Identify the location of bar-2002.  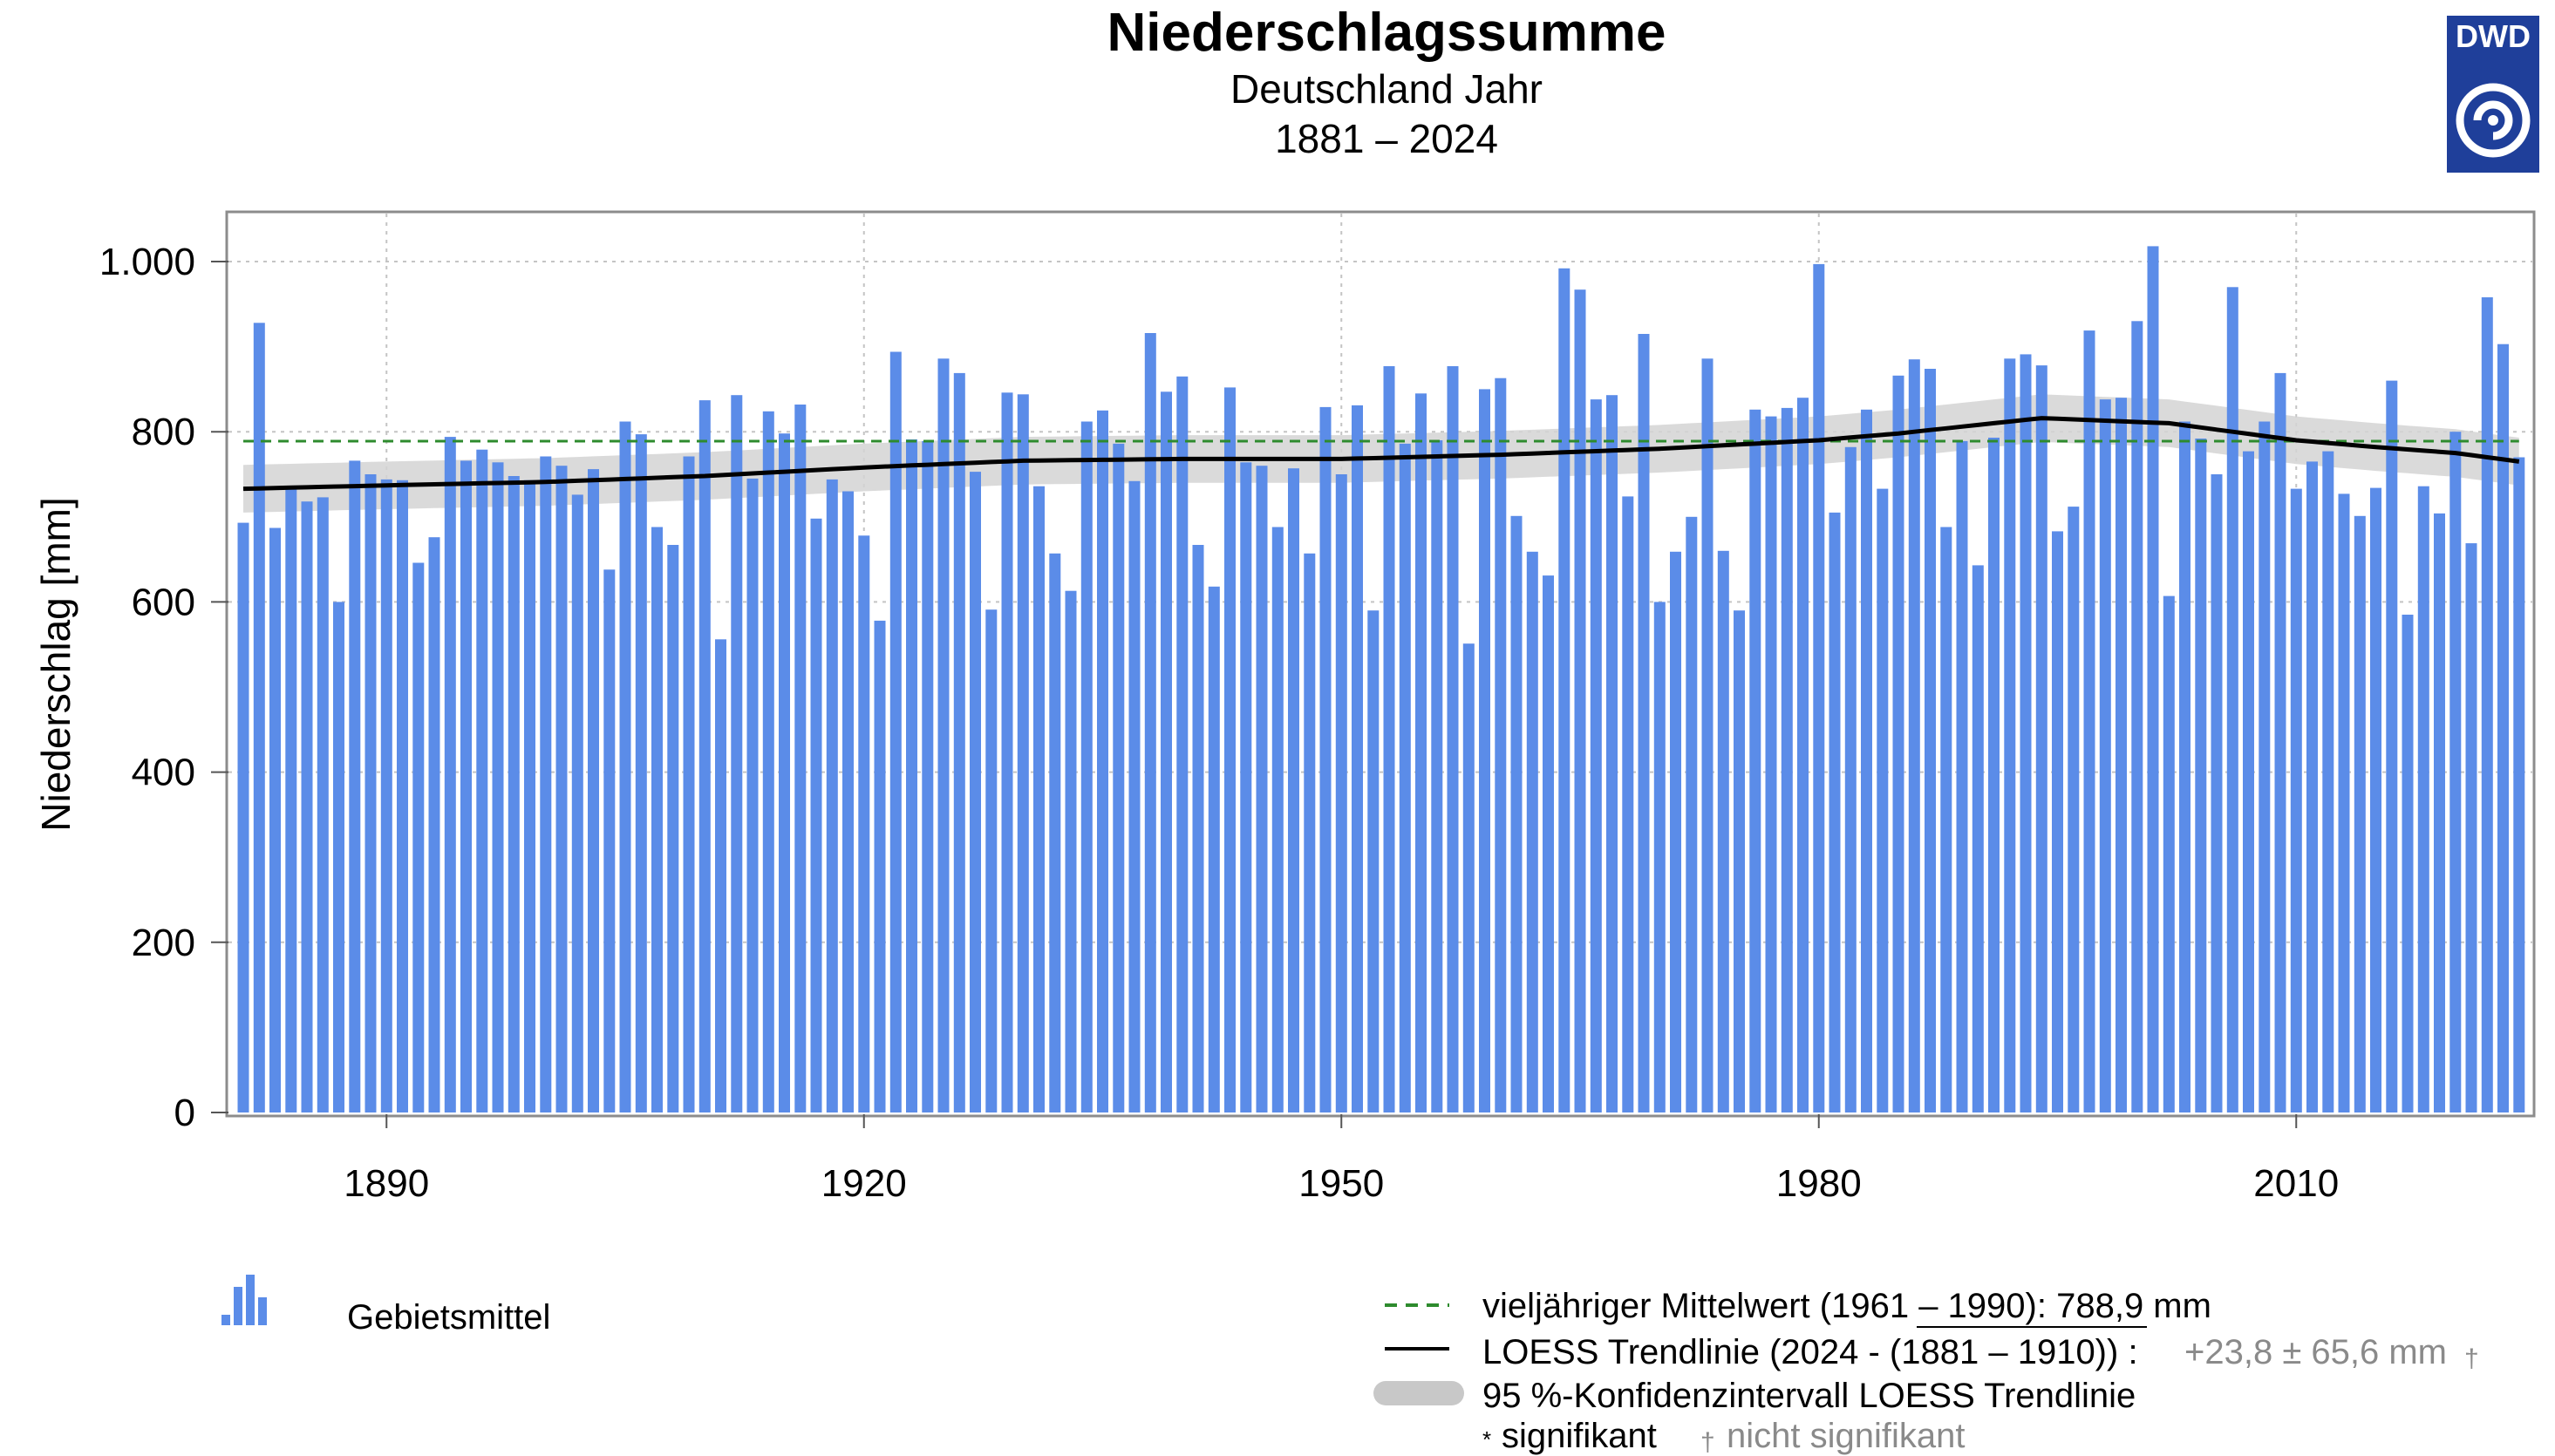
(2169, 853).